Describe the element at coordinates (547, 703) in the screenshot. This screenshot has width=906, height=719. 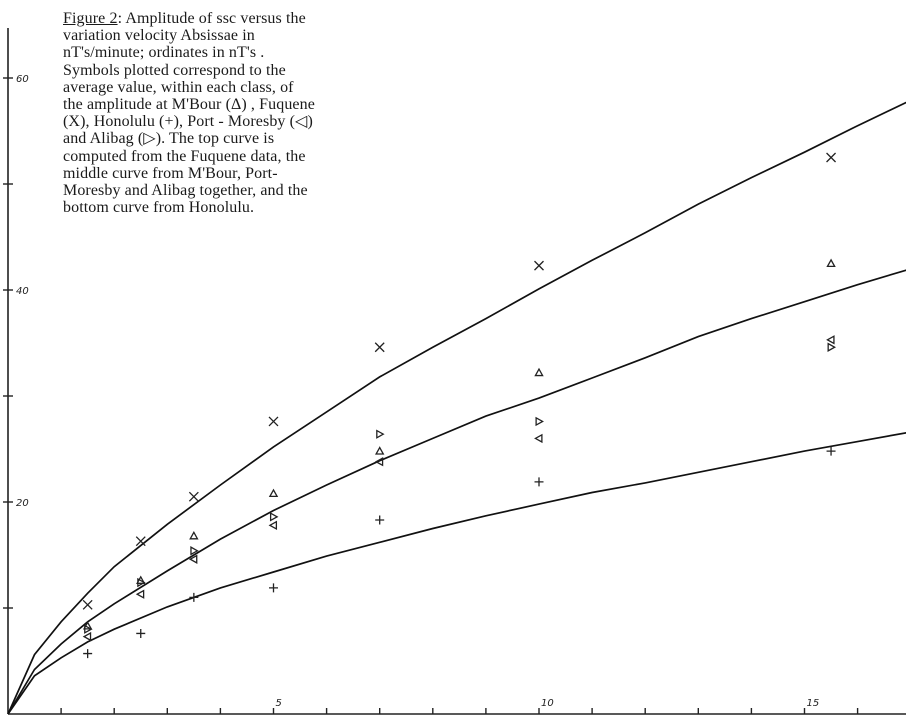
I see `x-tick-label: 10` at that location.